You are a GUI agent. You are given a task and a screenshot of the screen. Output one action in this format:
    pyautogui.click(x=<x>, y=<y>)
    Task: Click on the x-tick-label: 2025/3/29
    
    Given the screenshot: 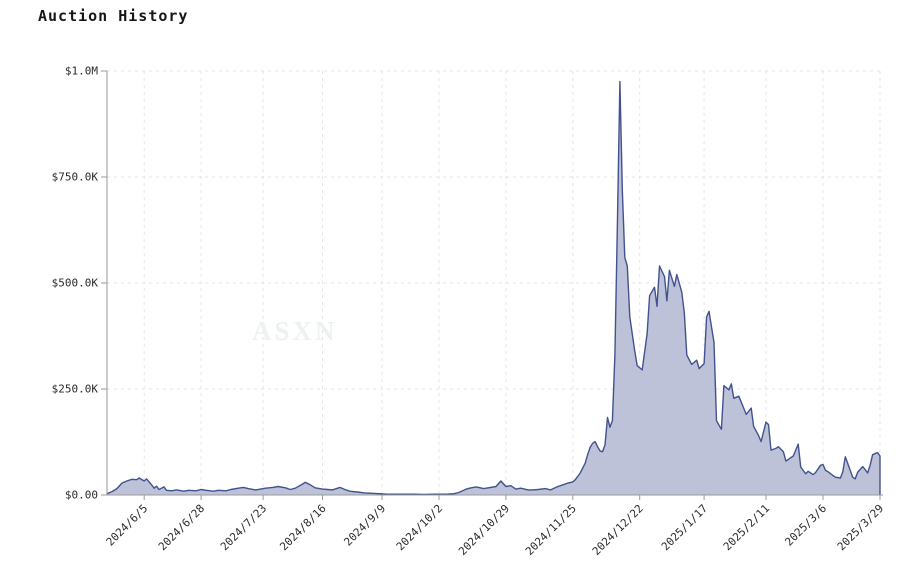 What is the action you would take?
    pyautogui.click(x=860, y=527)
    